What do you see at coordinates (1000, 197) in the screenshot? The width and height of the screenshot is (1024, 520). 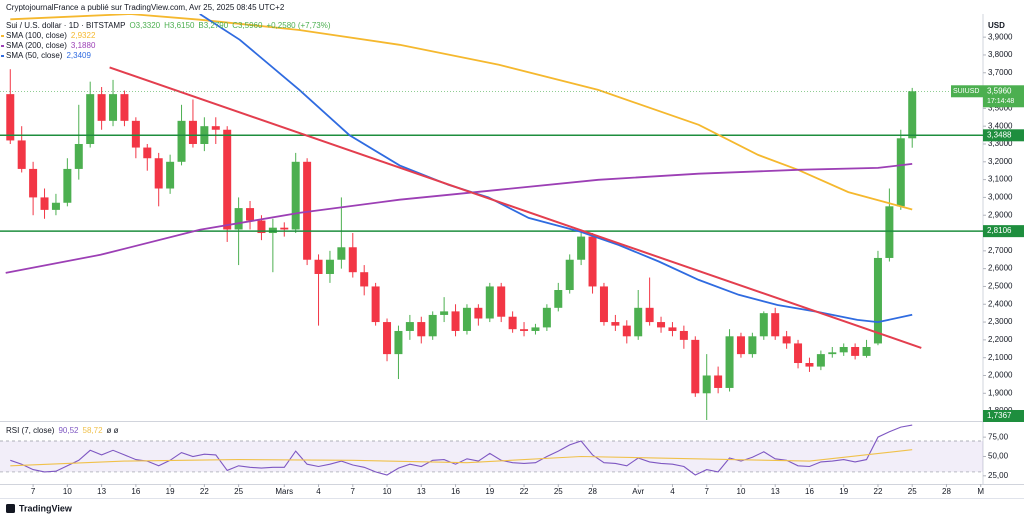 I see `y-tick-label: 3,0000` at bounding box center [1000, 197].